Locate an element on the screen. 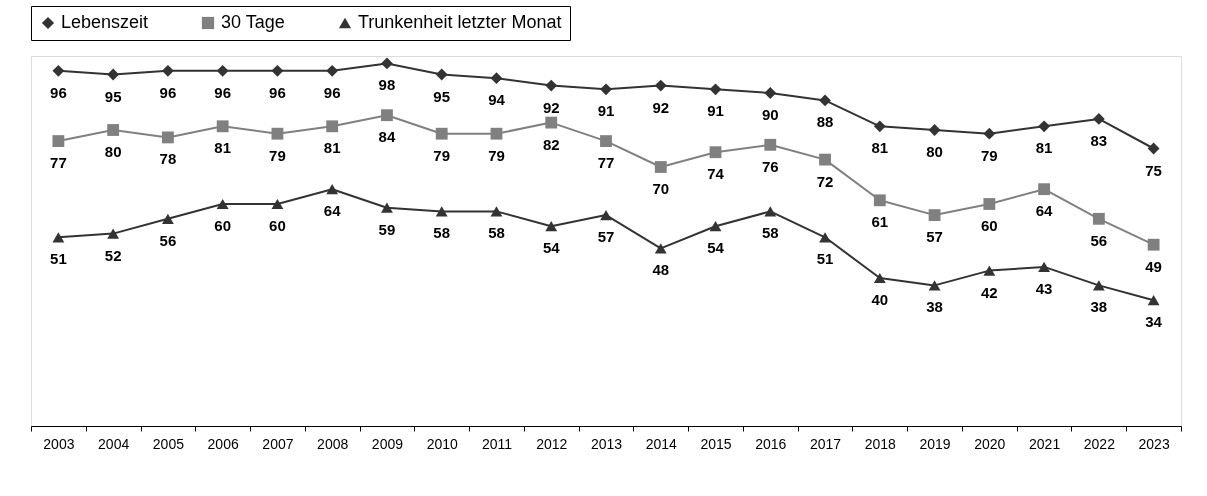 This screenshot has width=1207, height=496. data-label: 78 is located at coordinates (168, 159).